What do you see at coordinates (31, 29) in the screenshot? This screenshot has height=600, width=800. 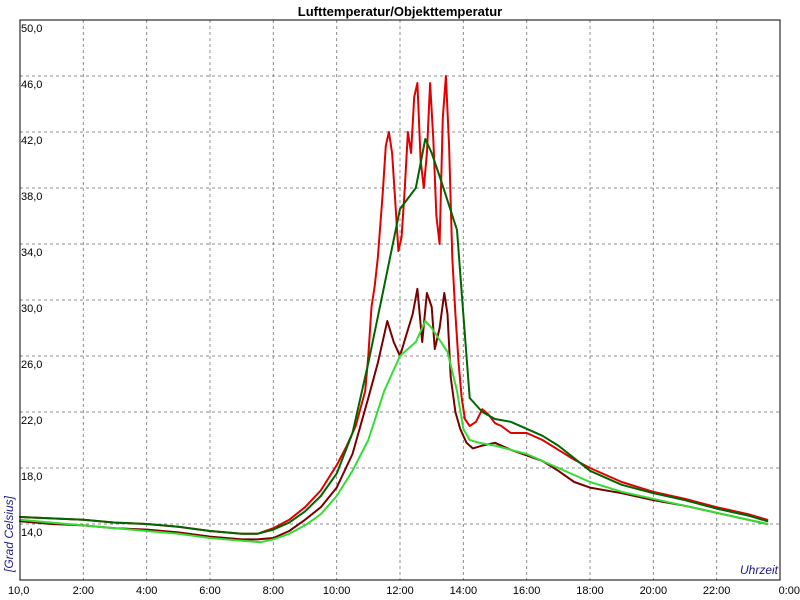 I see `y-tick-label: 50,0` at bounding box center [31, 29].